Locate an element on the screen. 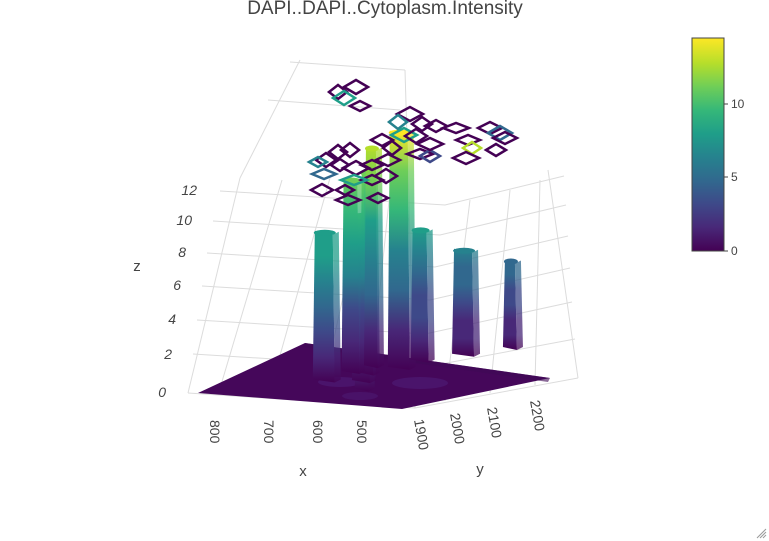 The width and height of the screenshot is (769, 541). y-tick-label: 2100 is located at coordinates (494, 423).